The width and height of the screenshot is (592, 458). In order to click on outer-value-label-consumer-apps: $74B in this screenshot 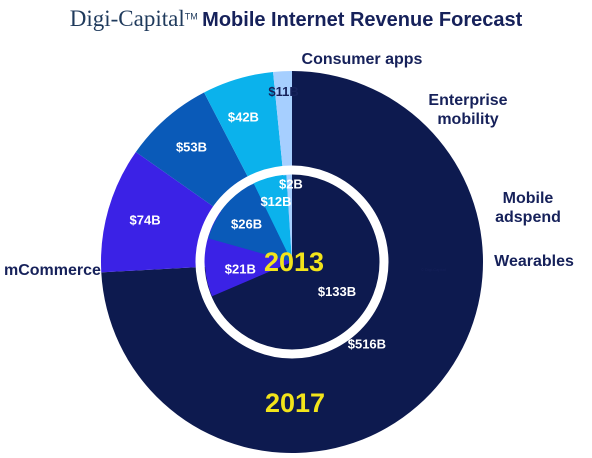, I will do `click(145, 219)`.